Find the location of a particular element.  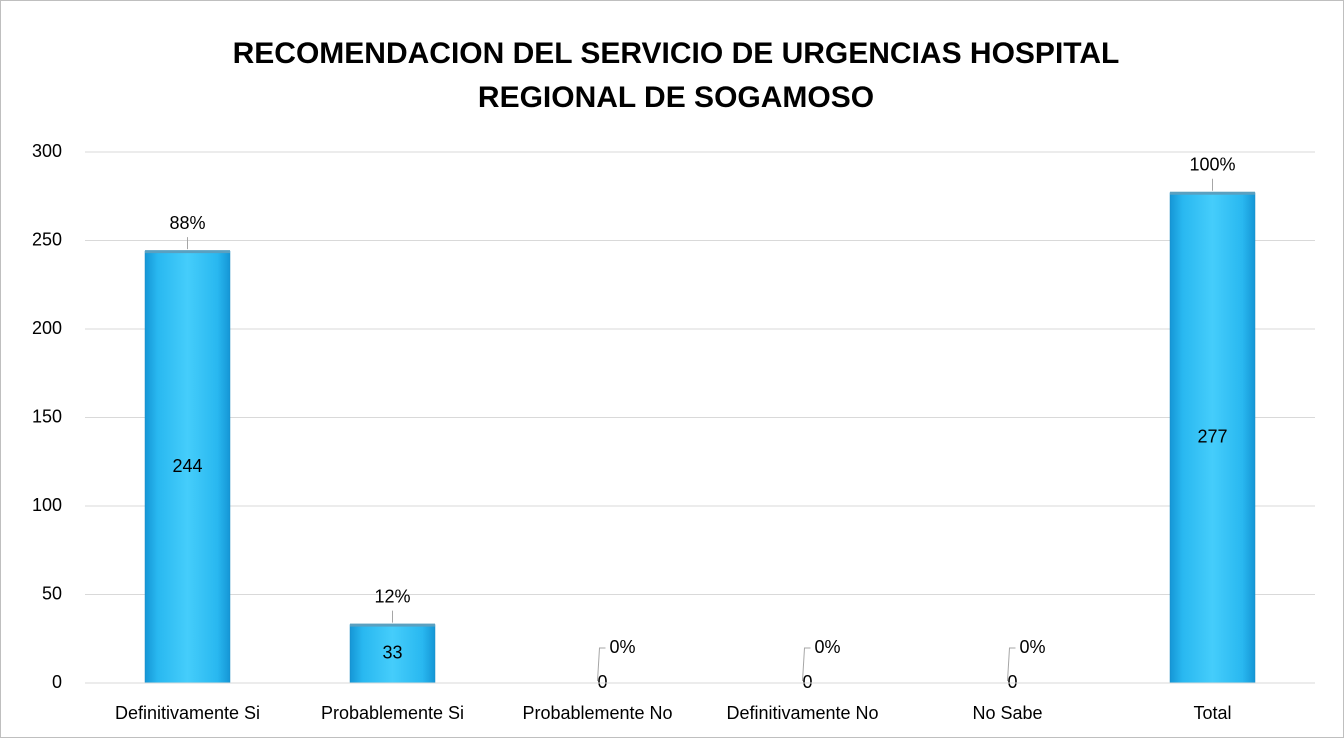

y-tick-label: 150 is located at coordinates (47, 416).